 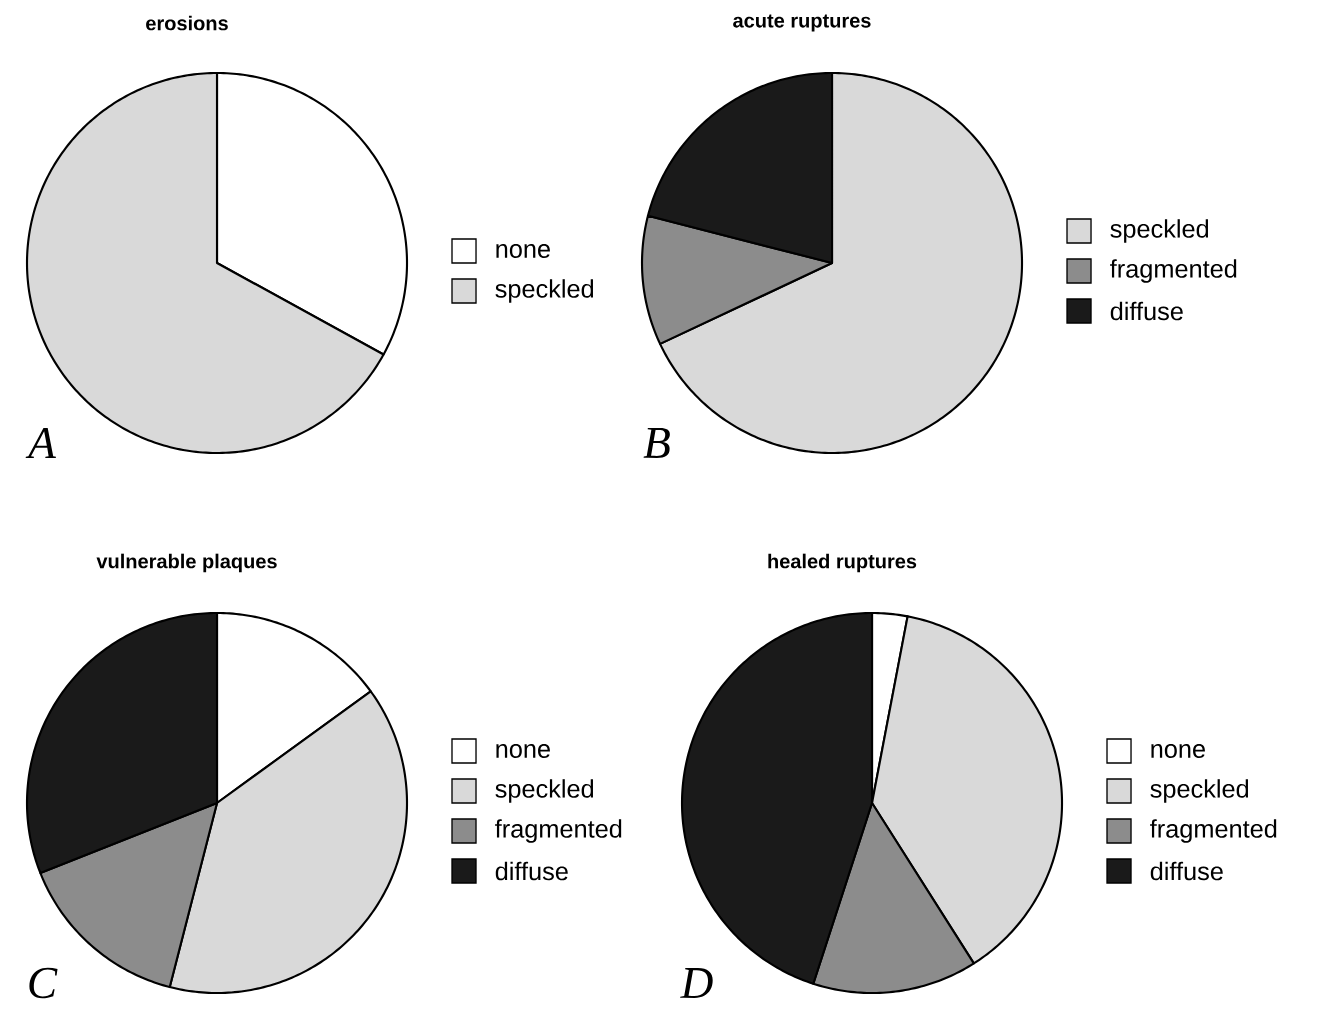 I want to click on text: B, so click(x=656, y=443).